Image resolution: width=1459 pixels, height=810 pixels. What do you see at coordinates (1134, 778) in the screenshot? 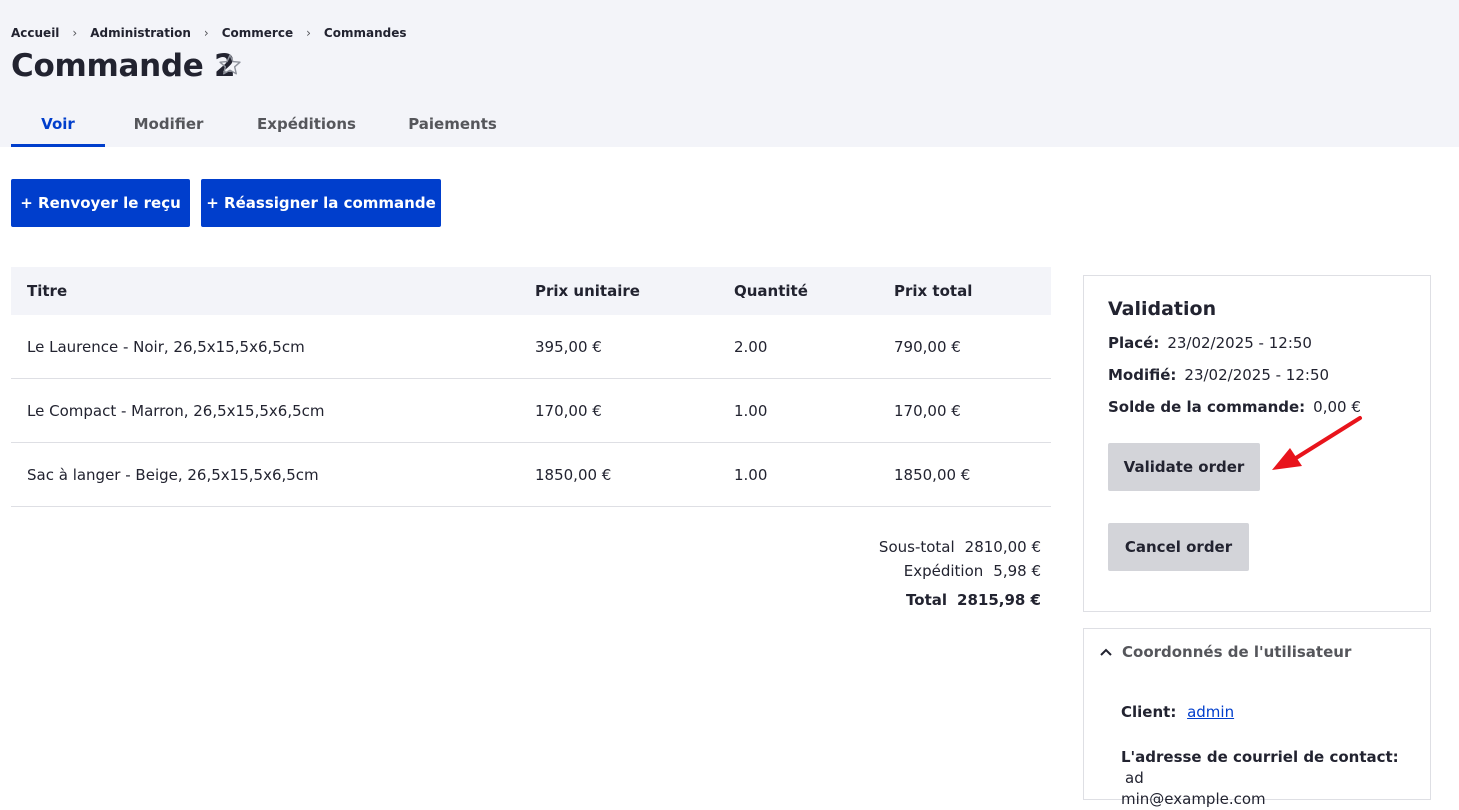
I see `contact-email-value-part-1: ad` at bounding box center [1134, 778].